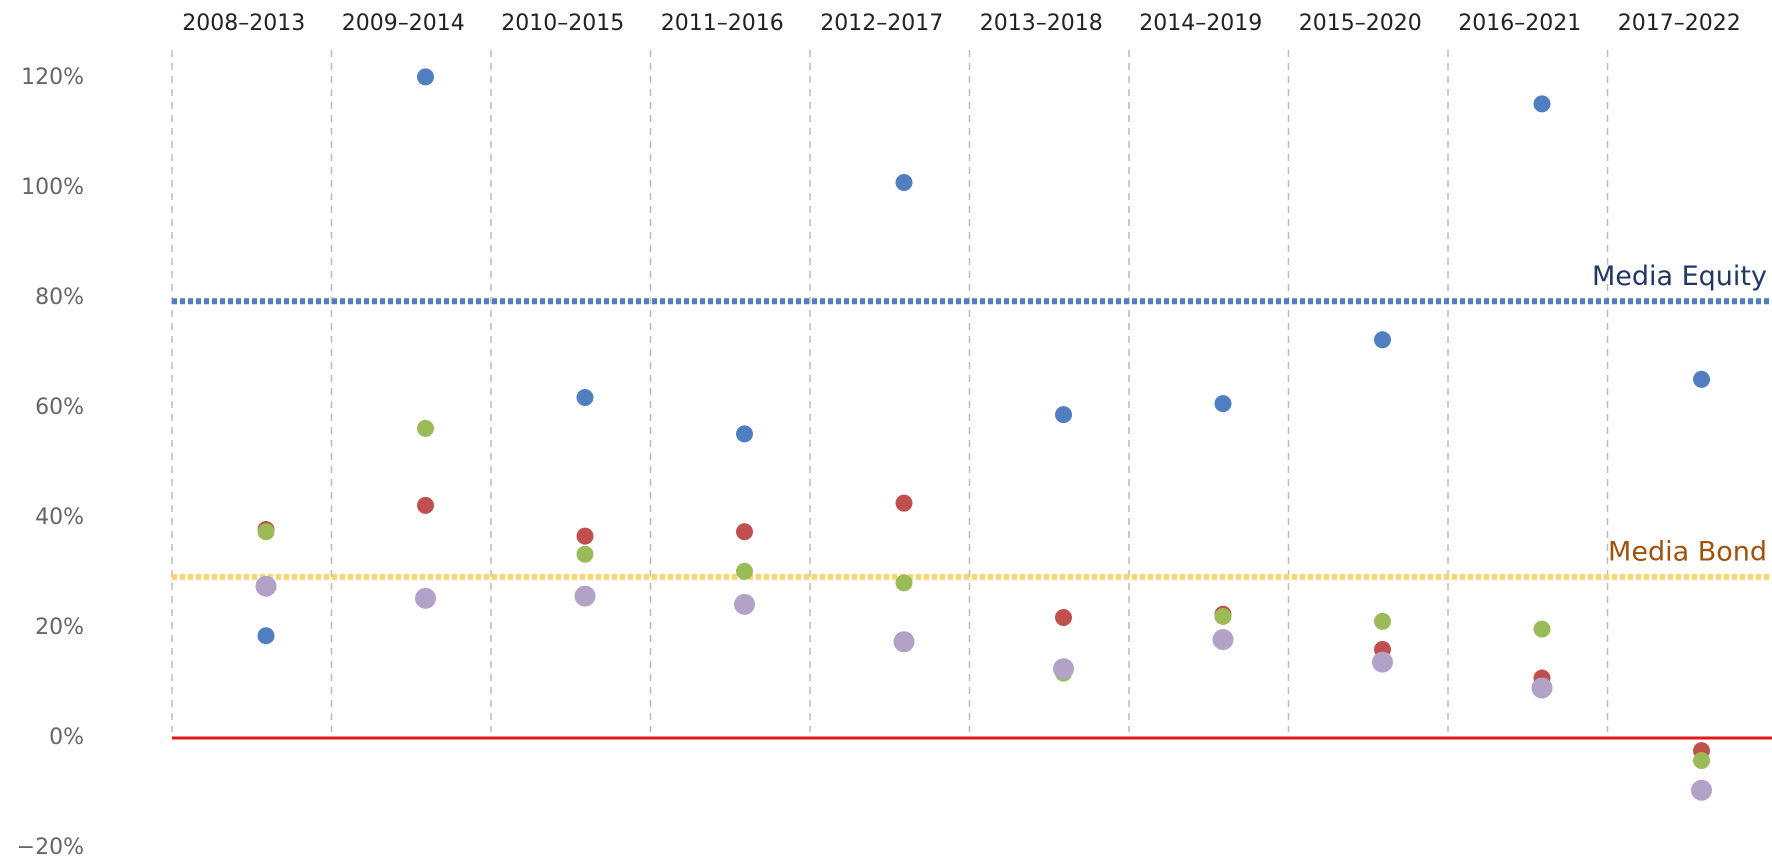 Image resolution: width=1772 pixels, height=859 pixels. I want to click on reference-label: Media Equity, so click(1679, 276).